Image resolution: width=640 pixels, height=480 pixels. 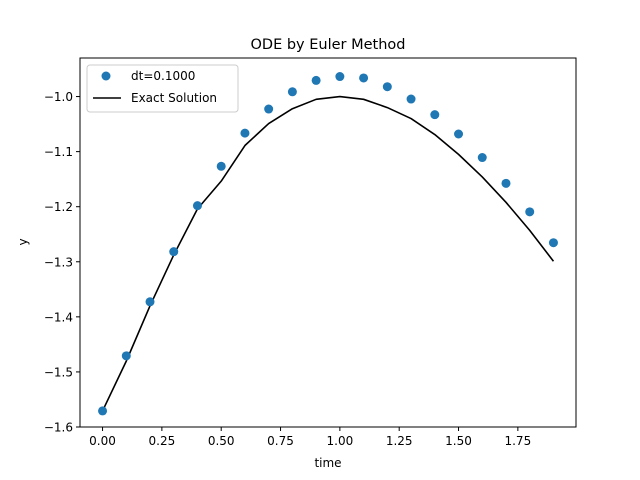 What do you see at coordinates (58, 262) in the screenshot?
I see `y-tick-label: −1.3` at bounding box center [58, 262].